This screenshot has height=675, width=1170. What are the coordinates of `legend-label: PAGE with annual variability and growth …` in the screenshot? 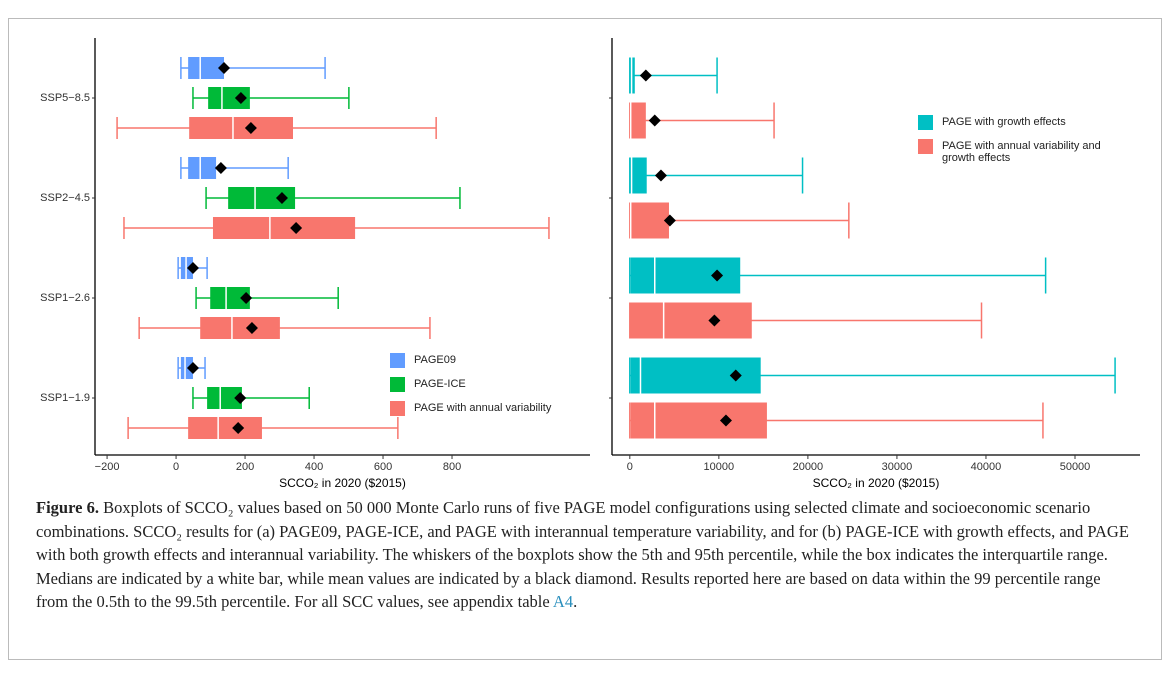 It's located at (1021, 152).